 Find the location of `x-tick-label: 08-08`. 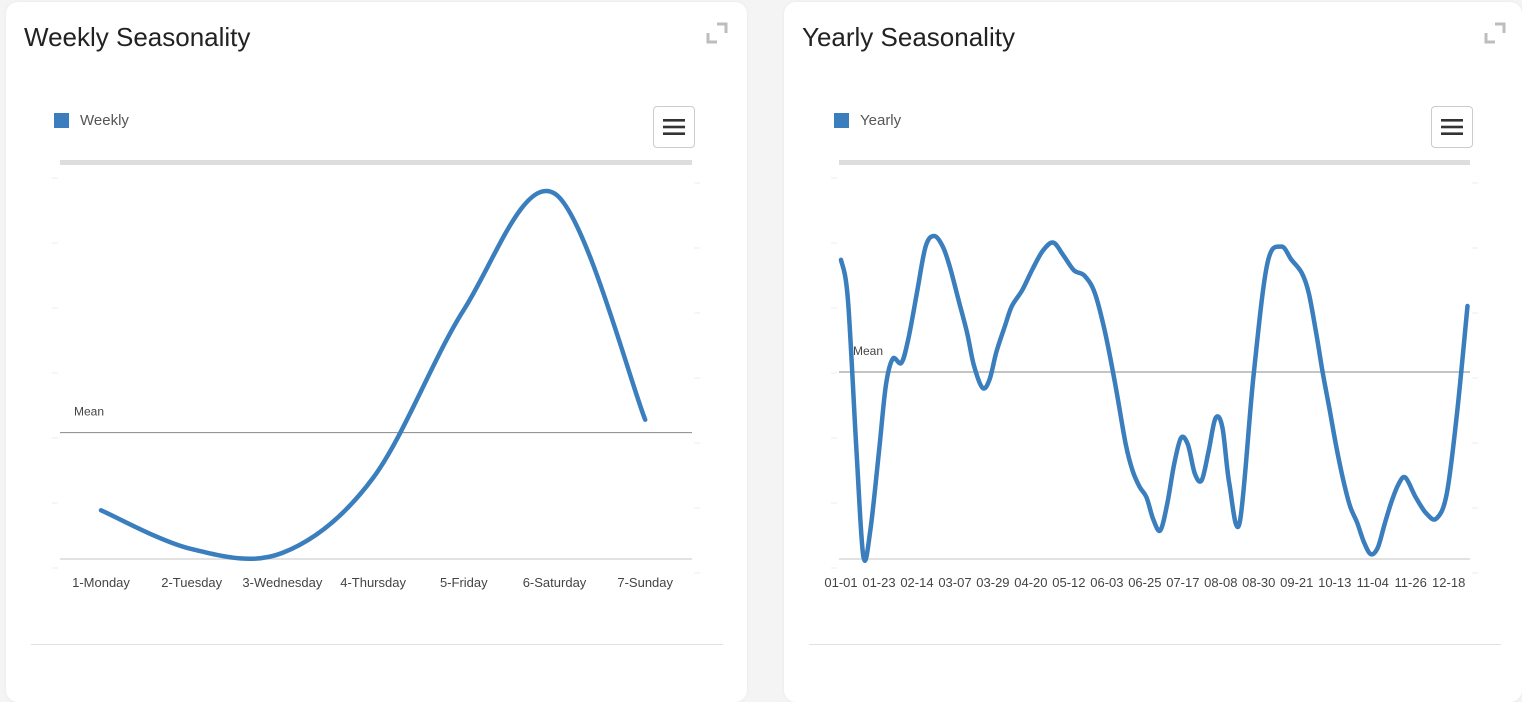

x-tick-label: 08-08 is located at coordinates (1220, 582).